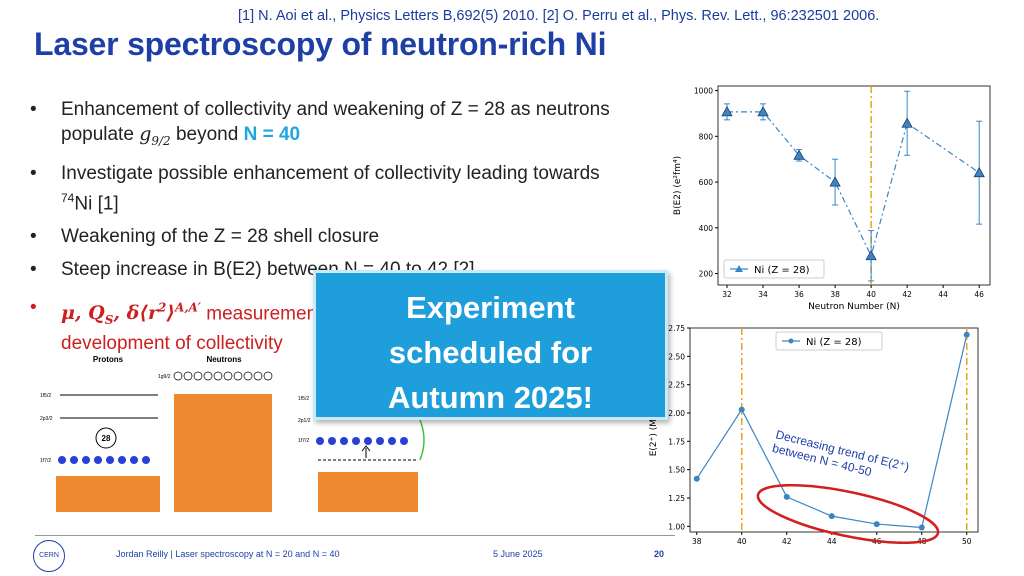 The image size is (1024, 576). I want to click on y-tick-label: 1.50, so click(676, 470).